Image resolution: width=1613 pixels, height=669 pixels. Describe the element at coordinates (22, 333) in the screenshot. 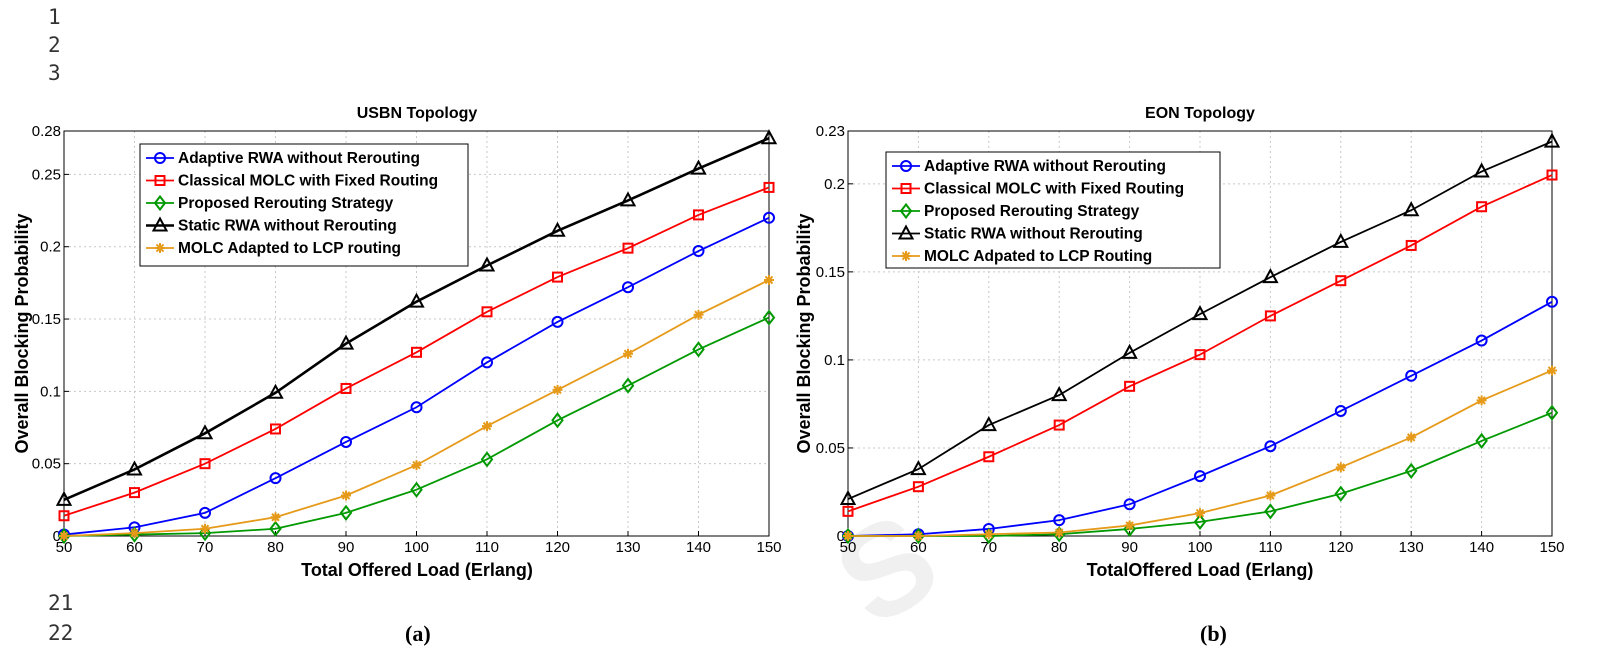

I see `y-axis-label: Overall Blocking Probability` at that location.